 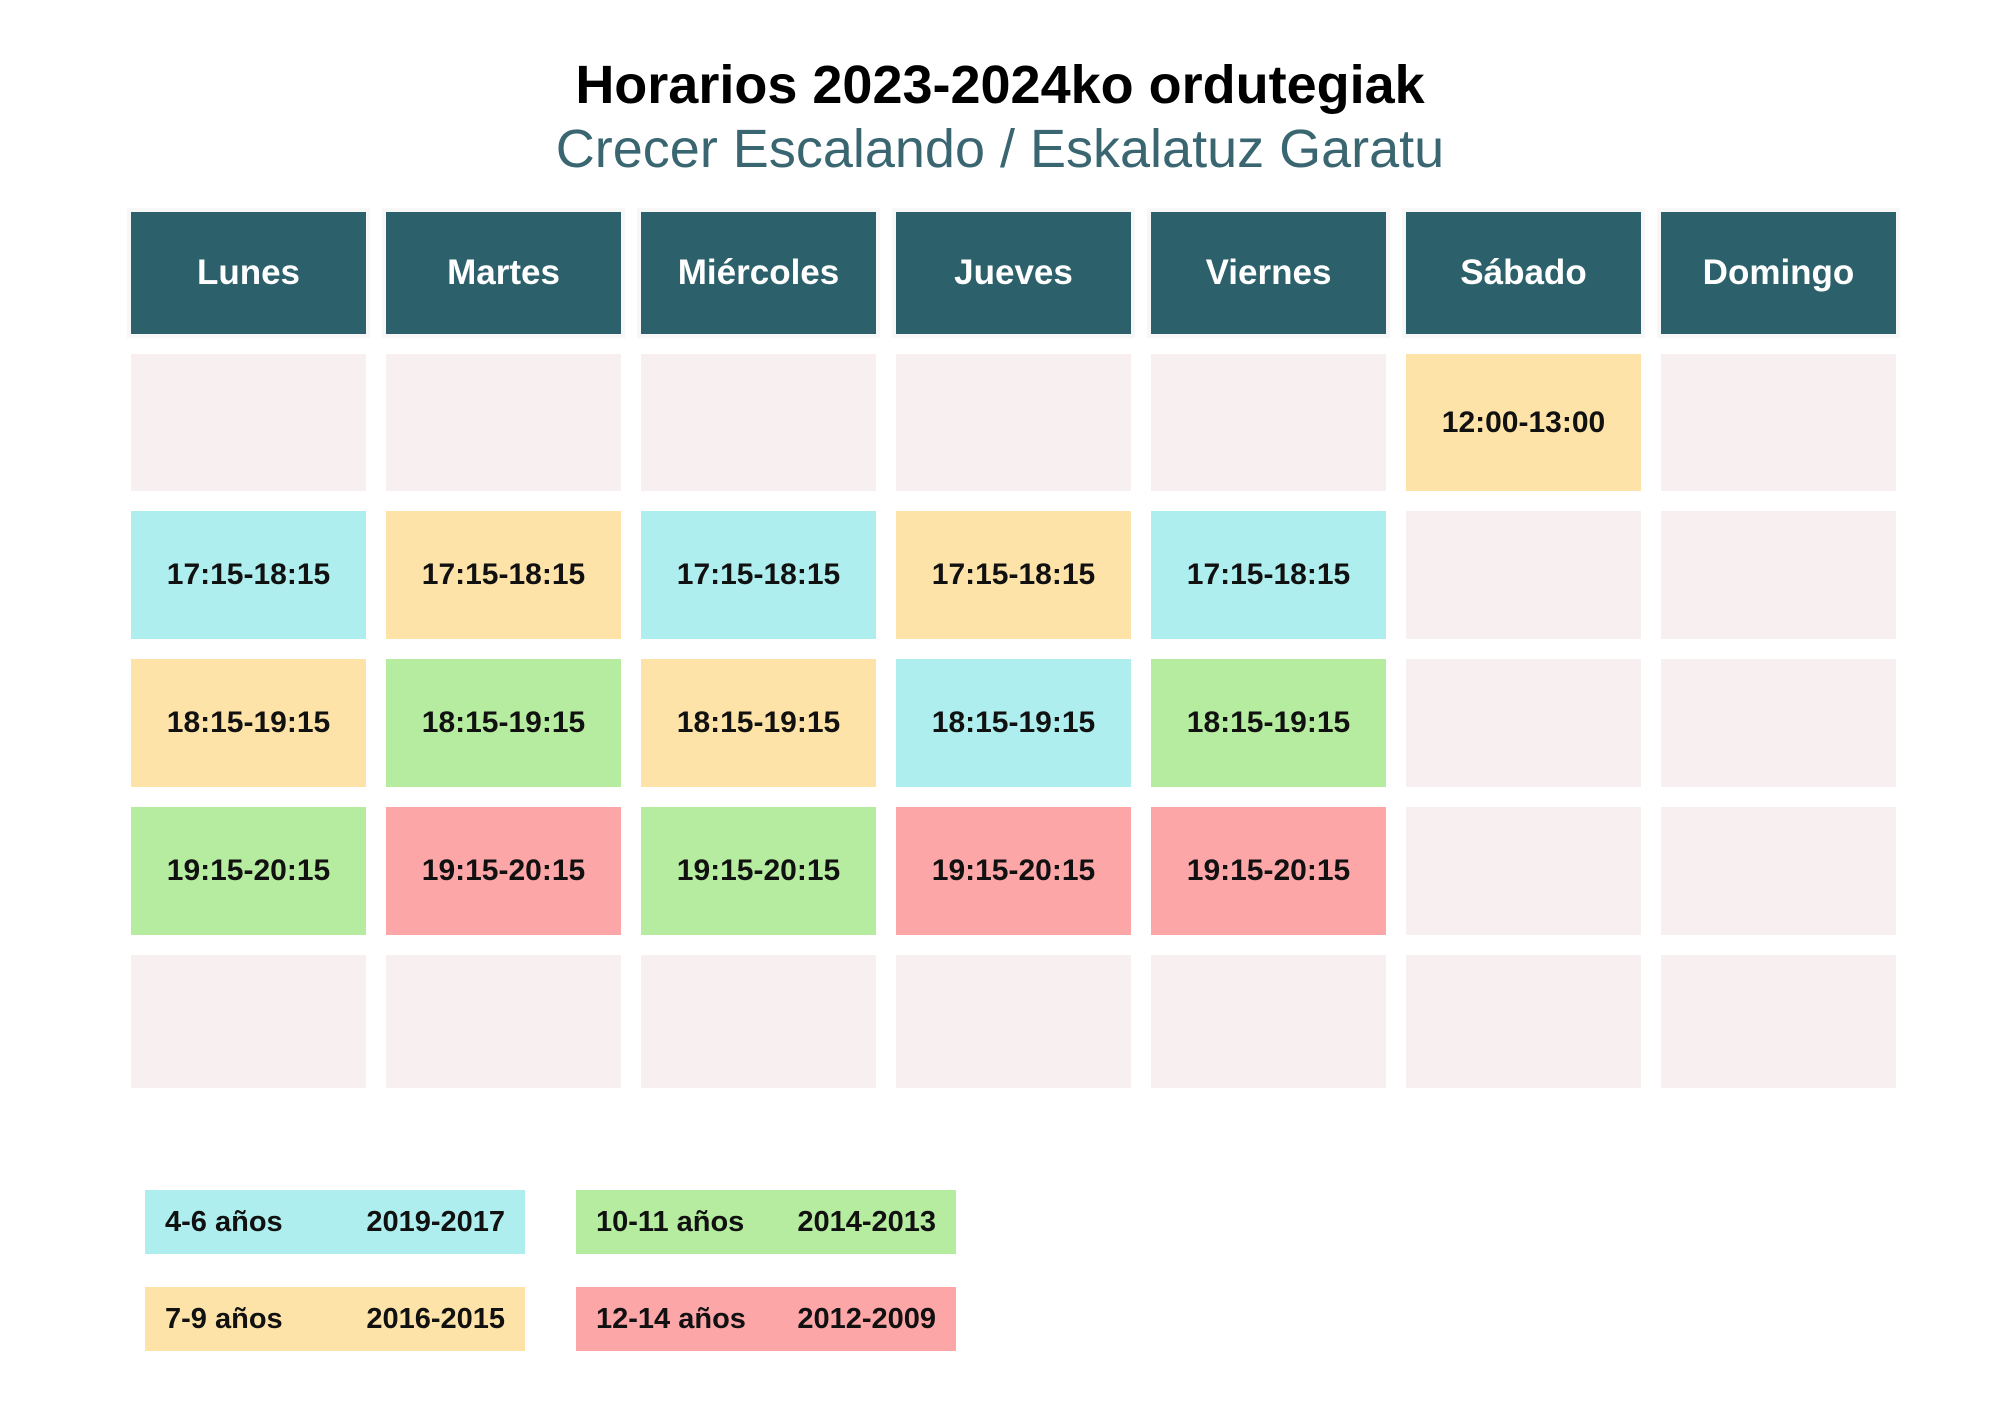 I want to click on legend-years: 2016-2015, so click(x=435, y=1318).